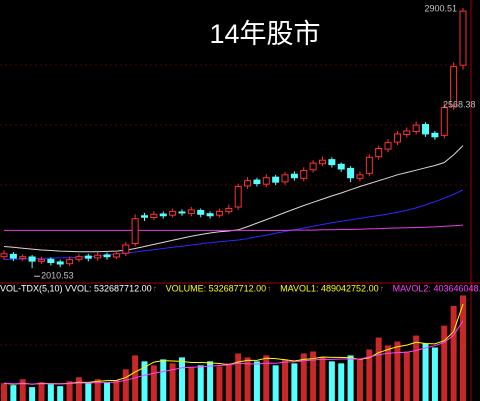 Image resolution: width=480 pixels, height=401 pixels. What do you see at coordinates (216, 288) in the screenshot?
I see `volume-header: VOLUME: 532687712.00` at bounding box center [216, 288].